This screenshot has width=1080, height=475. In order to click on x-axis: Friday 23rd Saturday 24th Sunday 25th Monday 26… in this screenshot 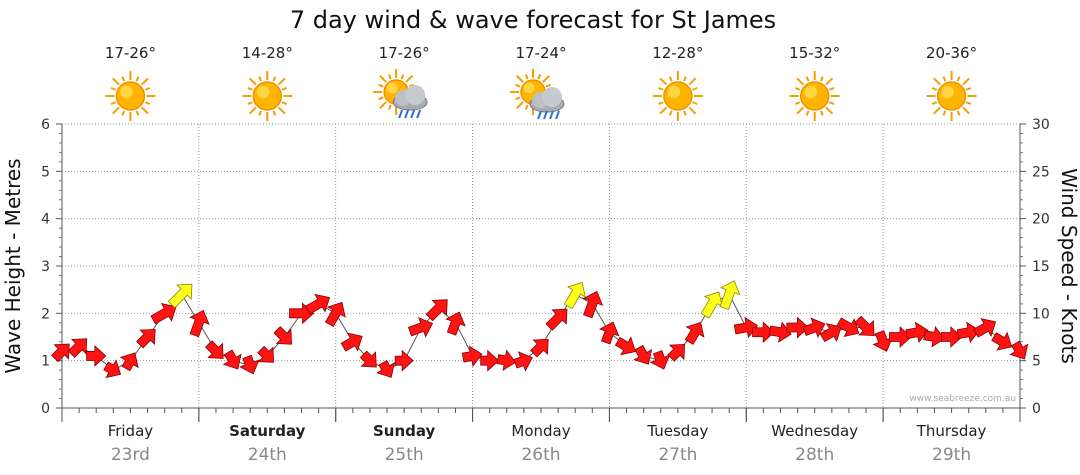, I will do `click(541, 436)`.